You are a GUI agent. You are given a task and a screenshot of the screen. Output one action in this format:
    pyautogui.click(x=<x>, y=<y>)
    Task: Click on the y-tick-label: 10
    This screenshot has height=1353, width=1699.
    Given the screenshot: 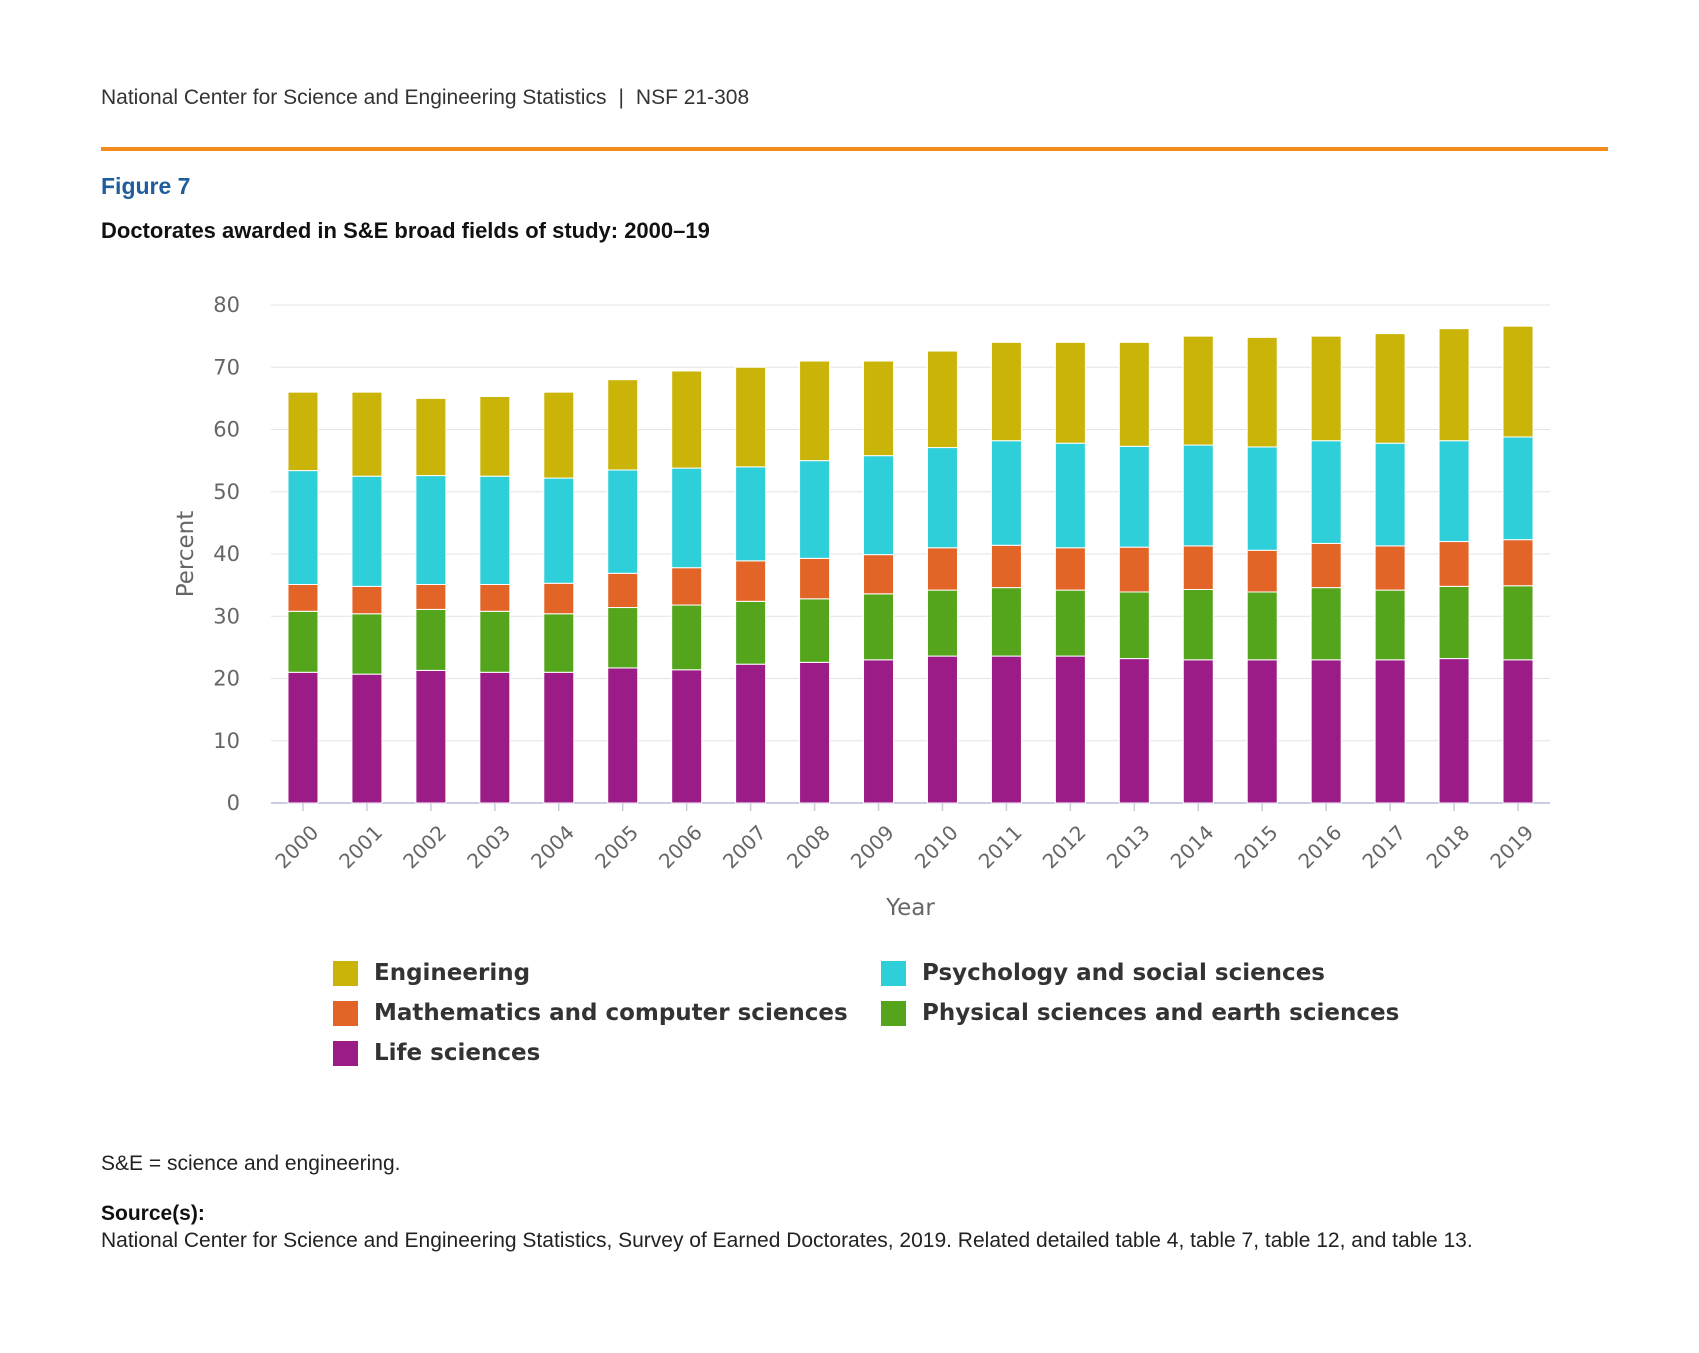 What is the action you would take?
    pyautogui.click(x=226, y=741)
    